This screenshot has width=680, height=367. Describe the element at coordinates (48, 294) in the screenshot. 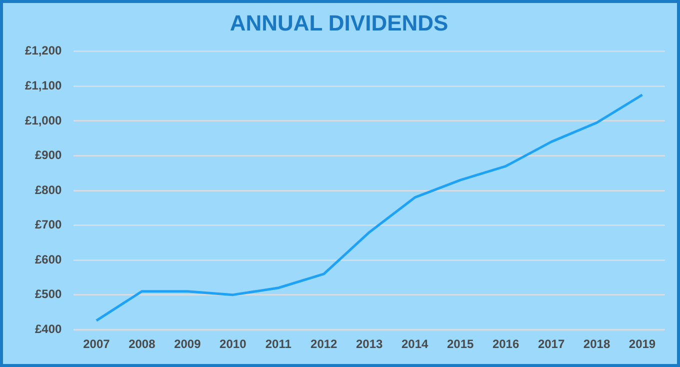

I see `y-tick-label: £500` at that location.